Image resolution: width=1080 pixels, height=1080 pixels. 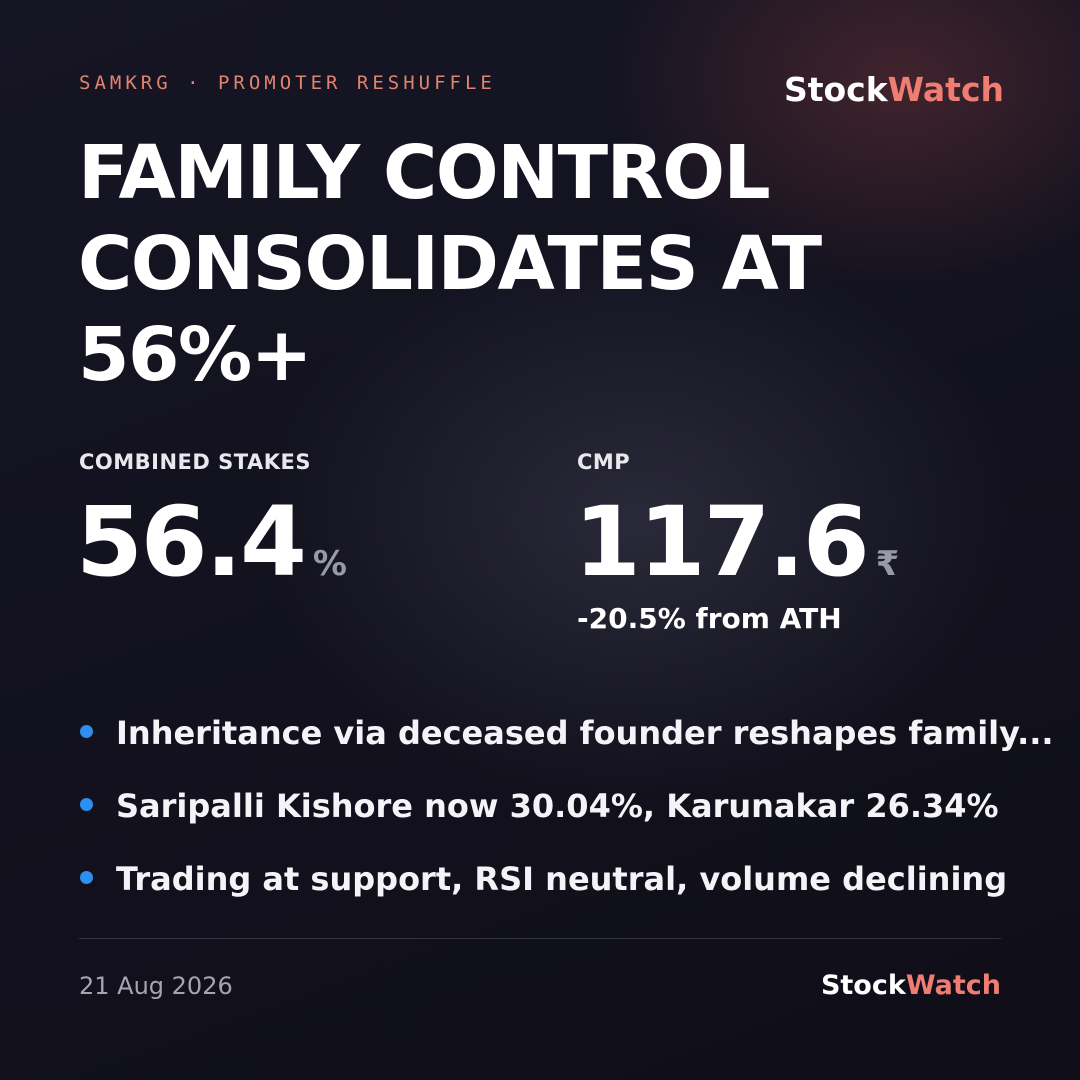 I want to click on stat-value: 56.4, so click(x=191, y=542).